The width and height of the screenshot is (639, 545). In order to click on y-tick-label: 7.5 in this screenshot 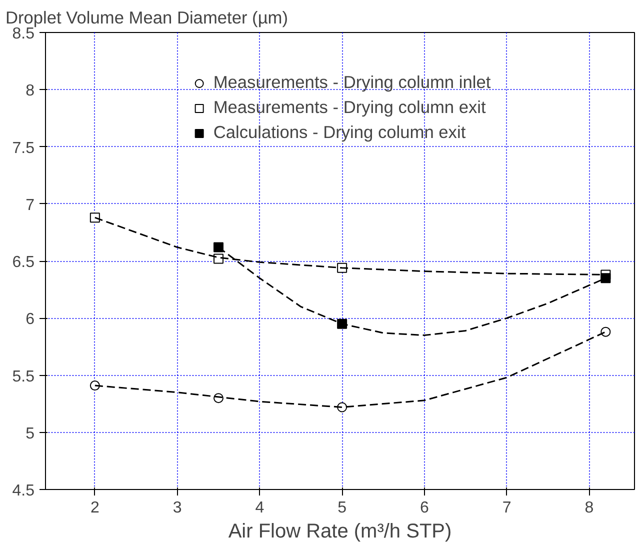, I will do `click(23, 148)`.